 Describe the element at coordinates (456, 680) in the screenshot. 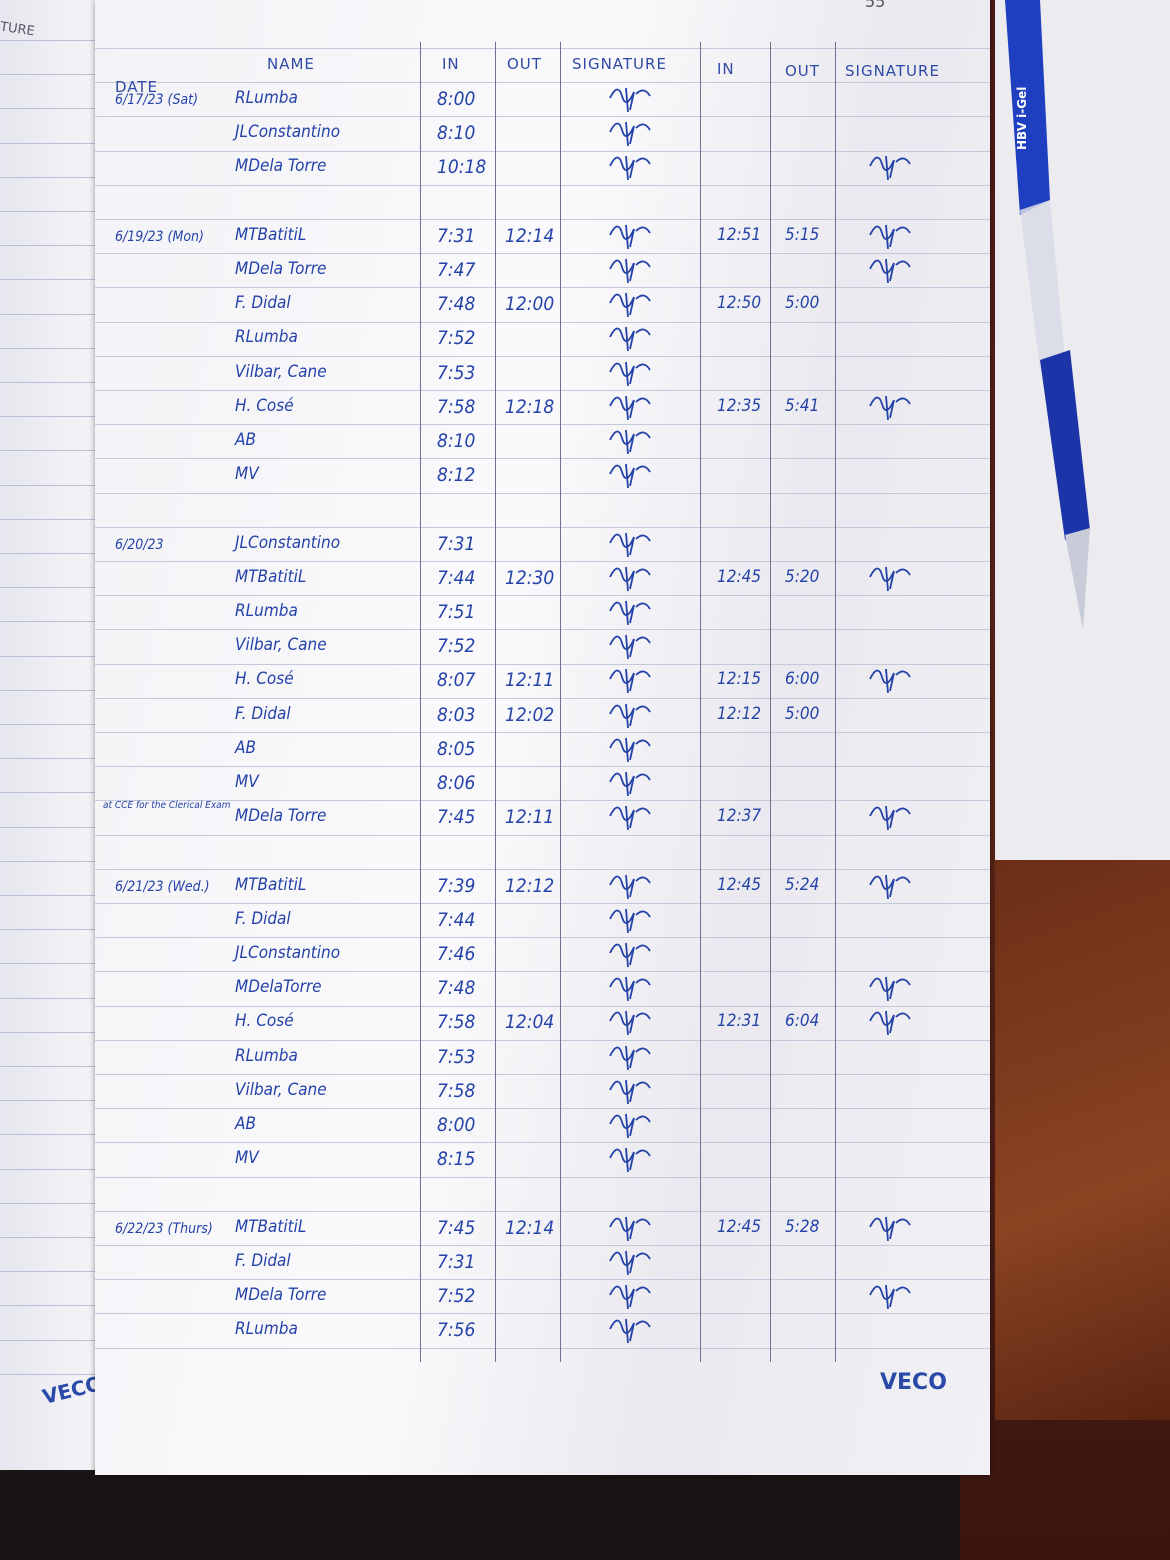

I see `time-in-am: 8:07` at that location.